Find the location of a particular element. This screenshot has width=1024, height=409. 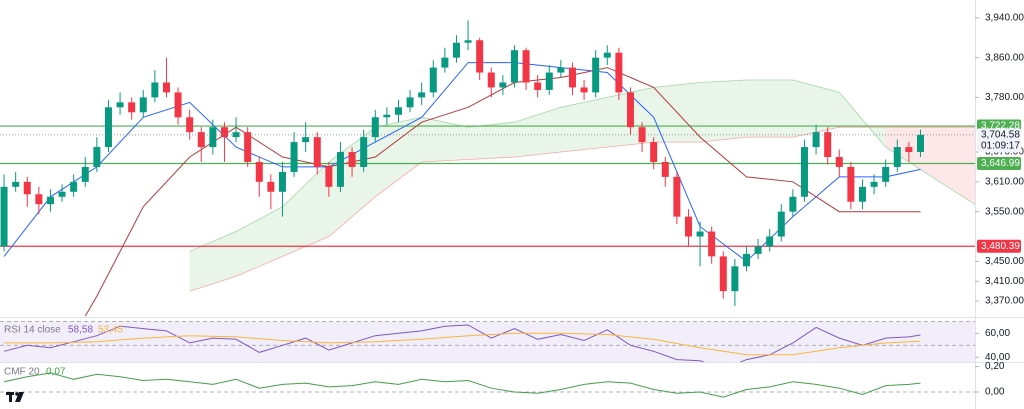

level-label: 3,722.28 is located at coordinates (1000, 126).